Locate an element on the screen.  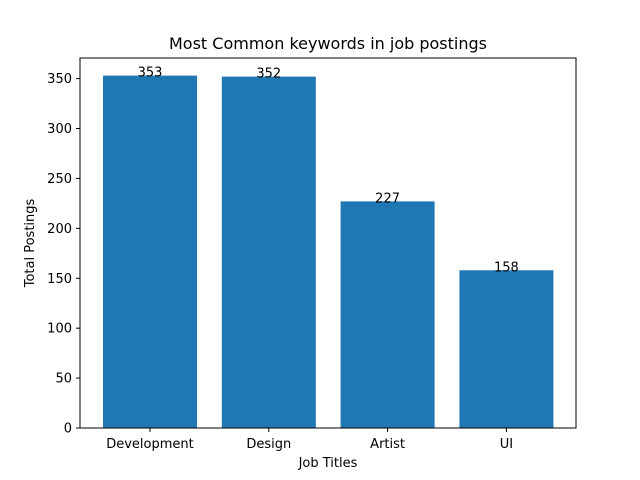
y-tick-label: 50 is located at coordinates (63, 379).